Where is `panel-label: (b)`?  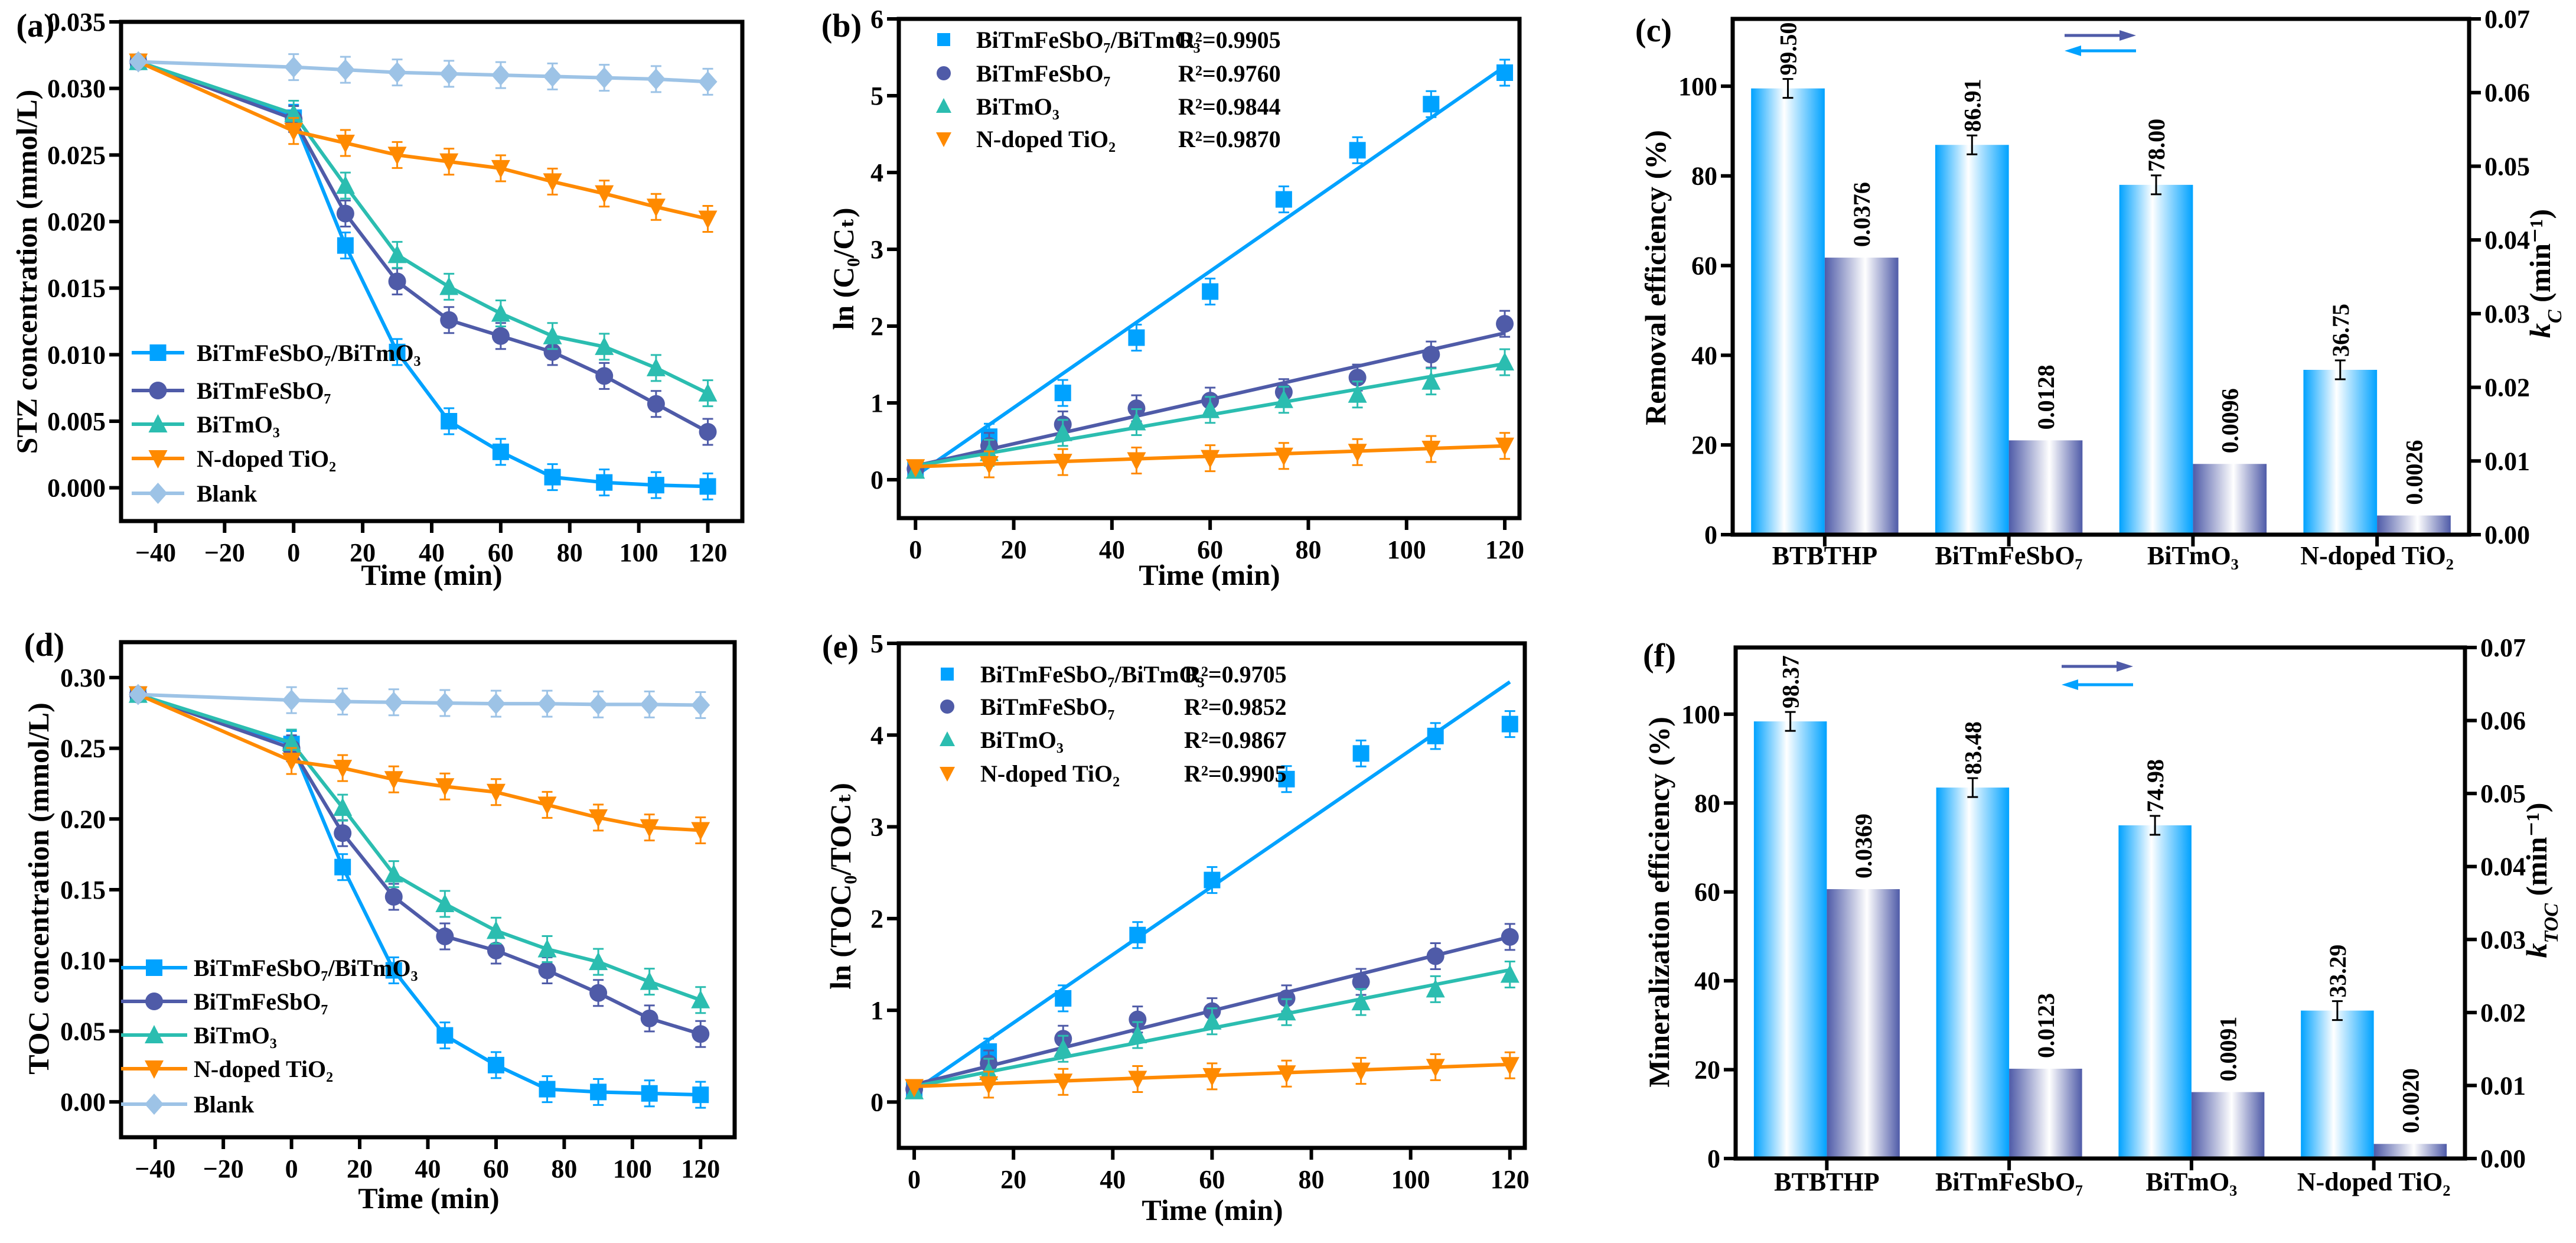
panel-label: (b) is located at coordinates (842, 26).